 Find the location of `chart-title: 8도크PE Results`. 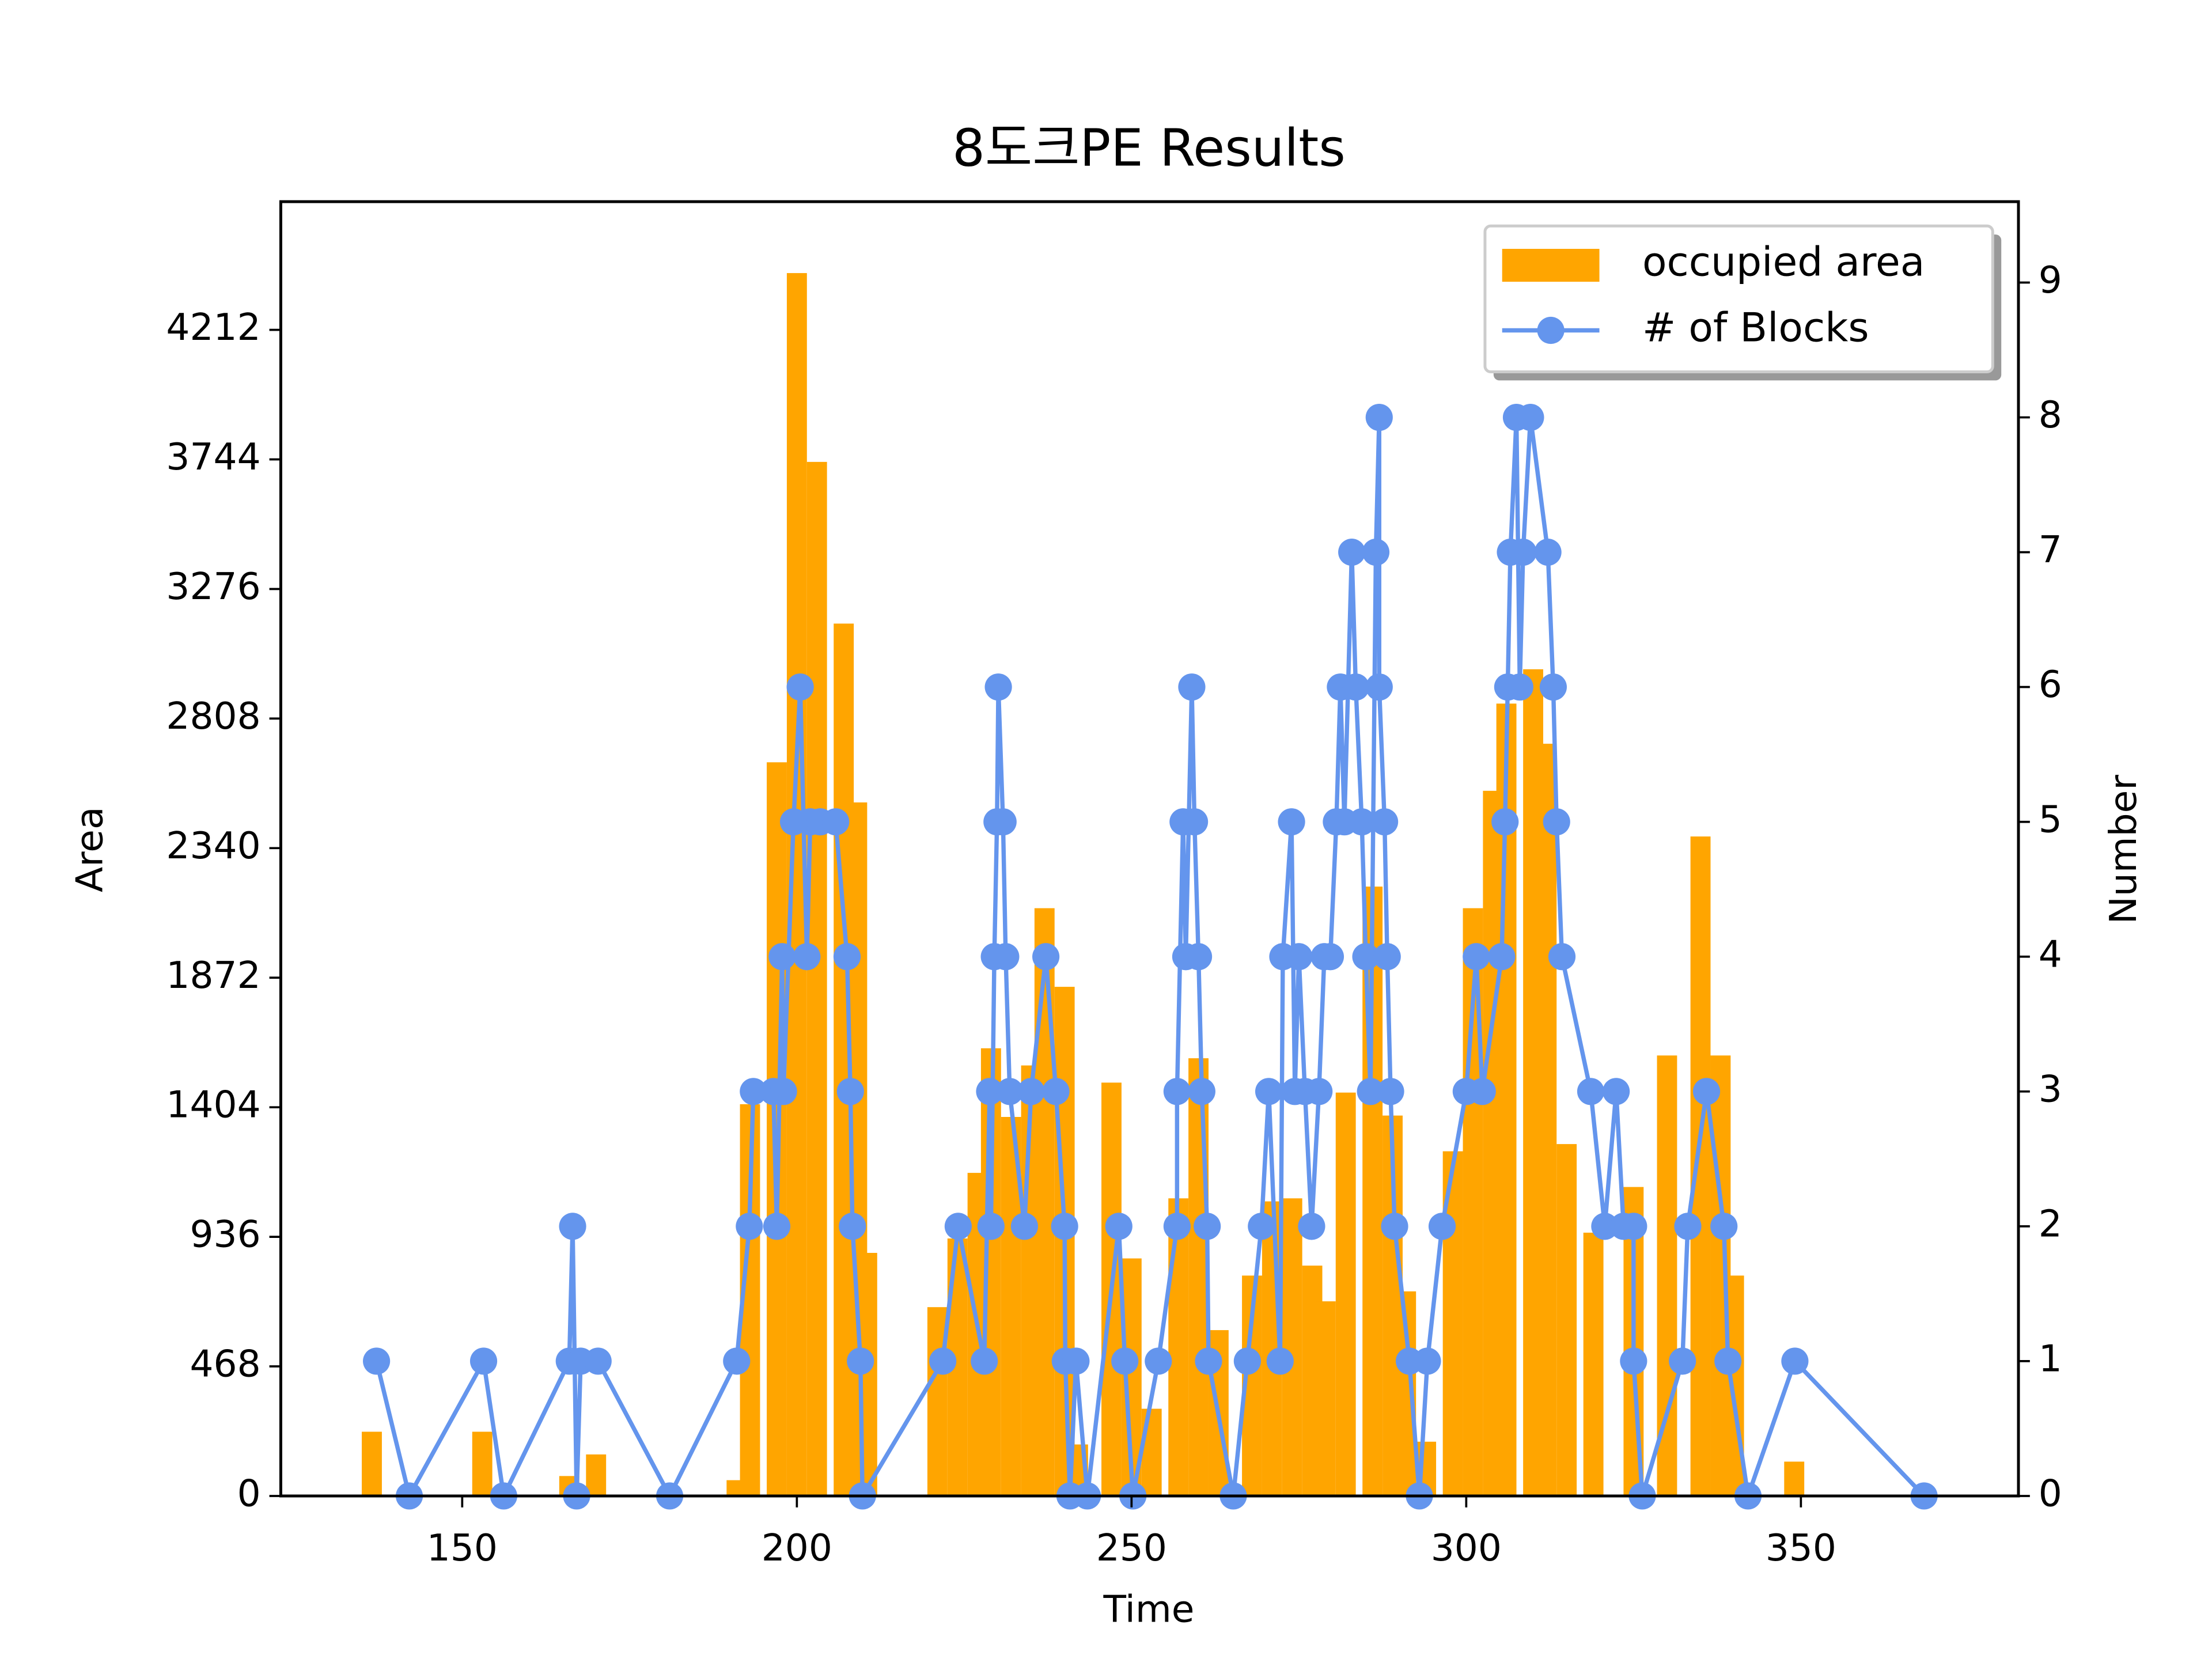

chart-title: 8도크PE Results is located at coordinates (1149, 149).